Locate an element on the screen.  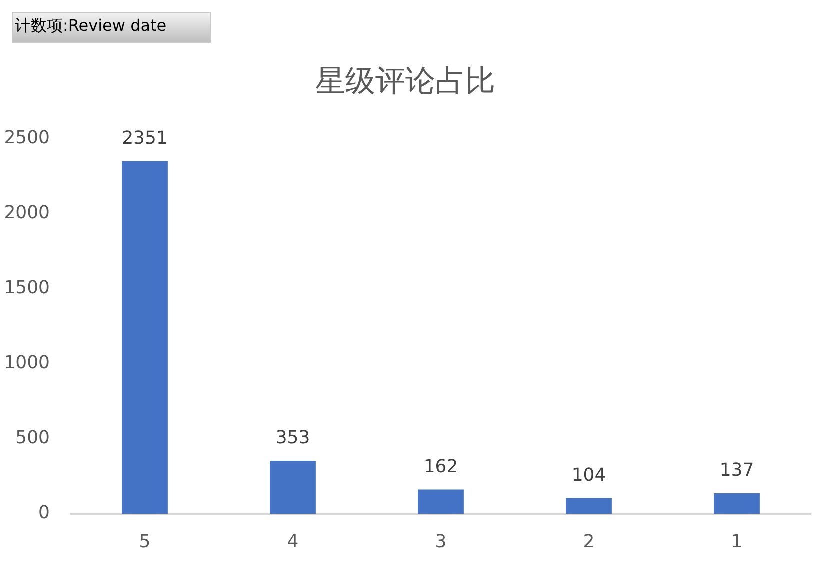
data-label: 2351 is located at coordinates (145, 139).